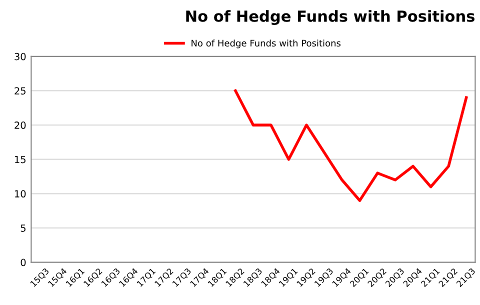  What do you see at coordinates (23, 228) in the screenshot?
I see `y-tick-label: 5` at bounding box center [23, 228].